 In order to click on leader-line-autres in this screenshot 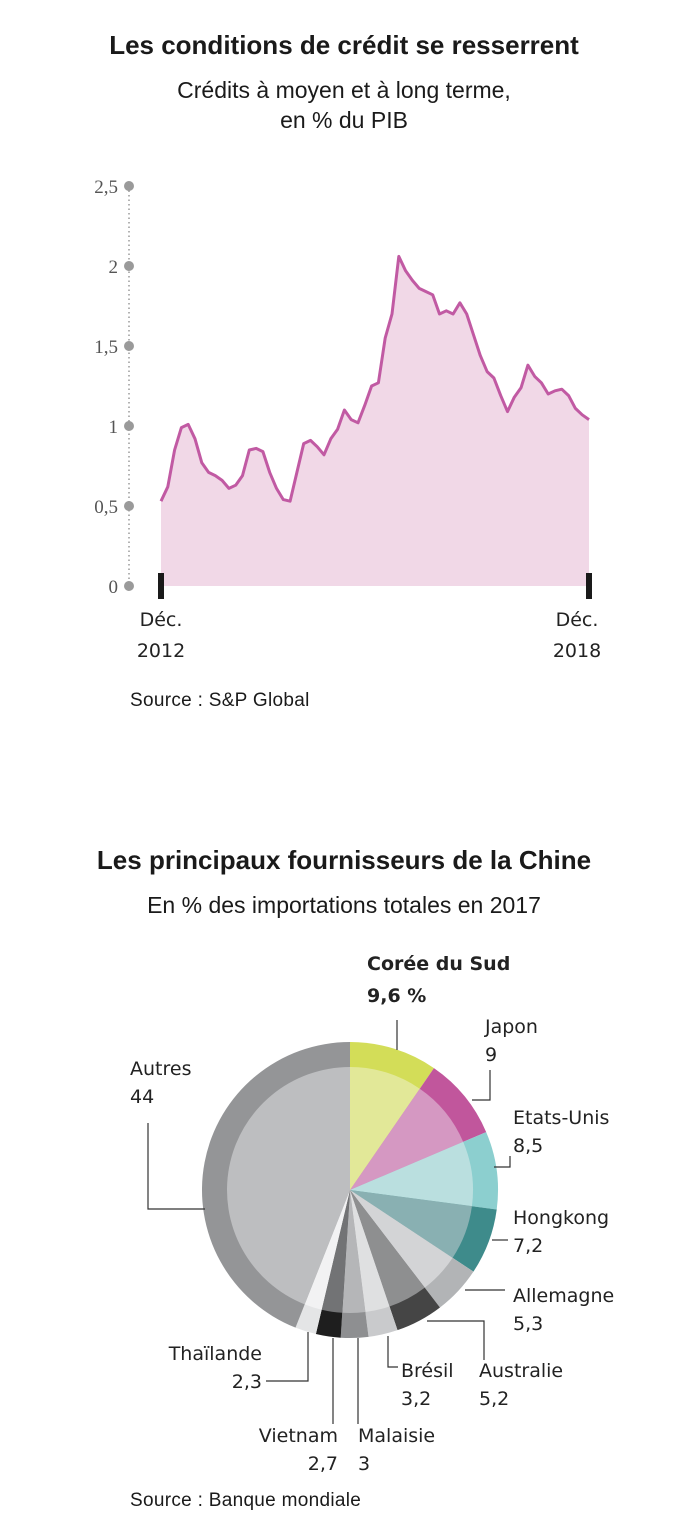, I will do `click(176, 1166)`.